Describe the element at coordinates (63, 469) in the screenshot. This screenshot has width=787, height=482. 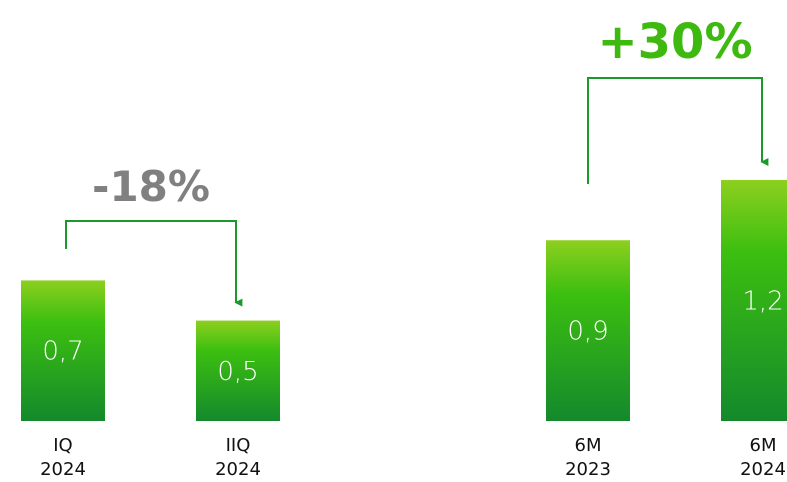
I see `category-label-1-line-2: 2024` at that location.